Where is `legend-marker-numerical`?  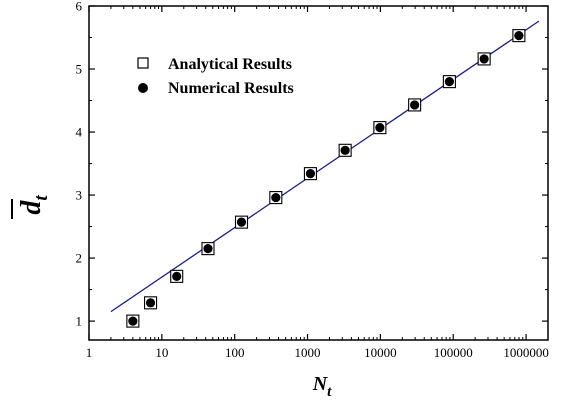 legend-marker-numerical is located at coordinates (143, 88).